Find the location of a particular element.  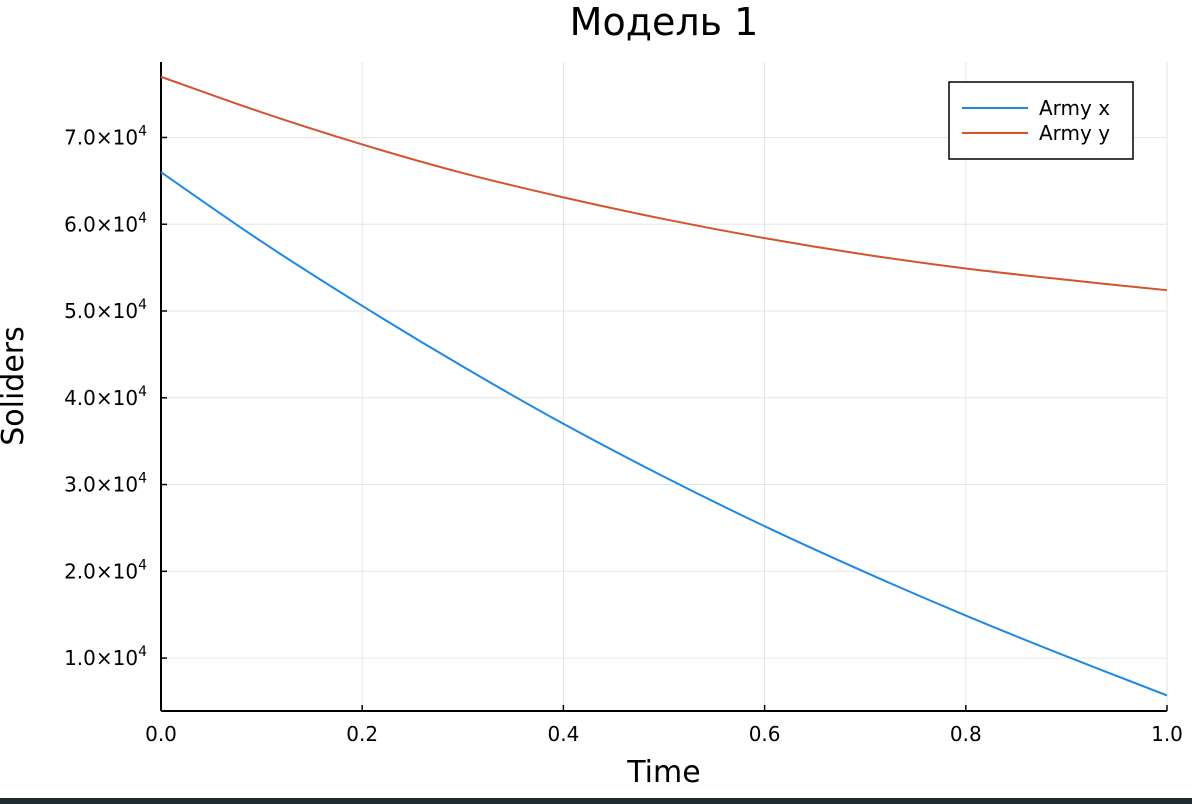

y-tick-label: 3.0×104 is located at coordinates (105, 484).